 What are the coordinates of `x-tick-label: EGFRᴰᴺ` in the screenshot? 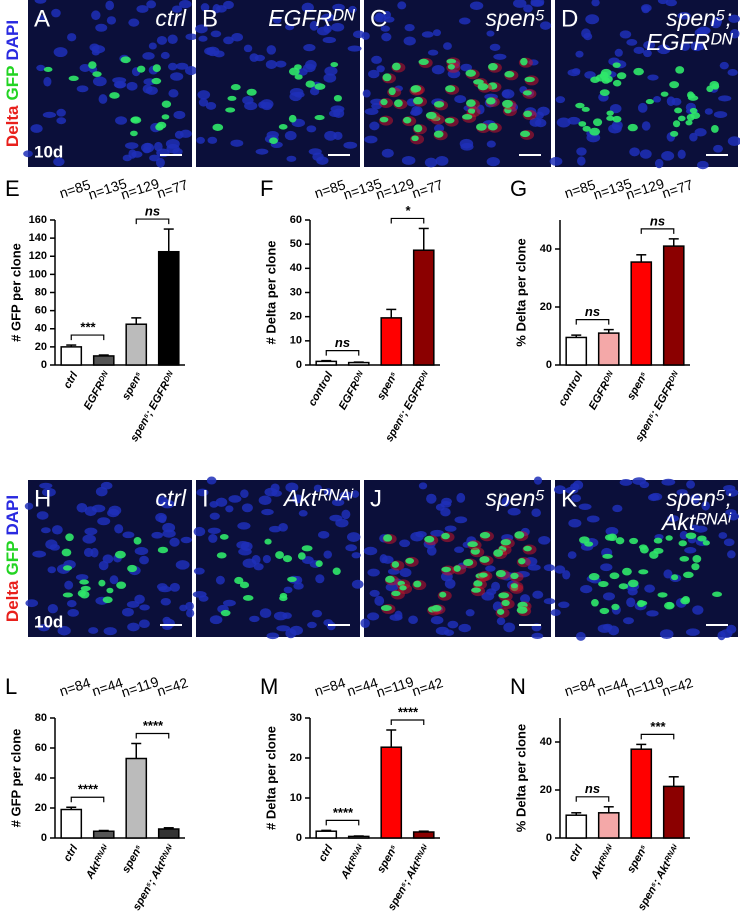 It's located at (97, 390).